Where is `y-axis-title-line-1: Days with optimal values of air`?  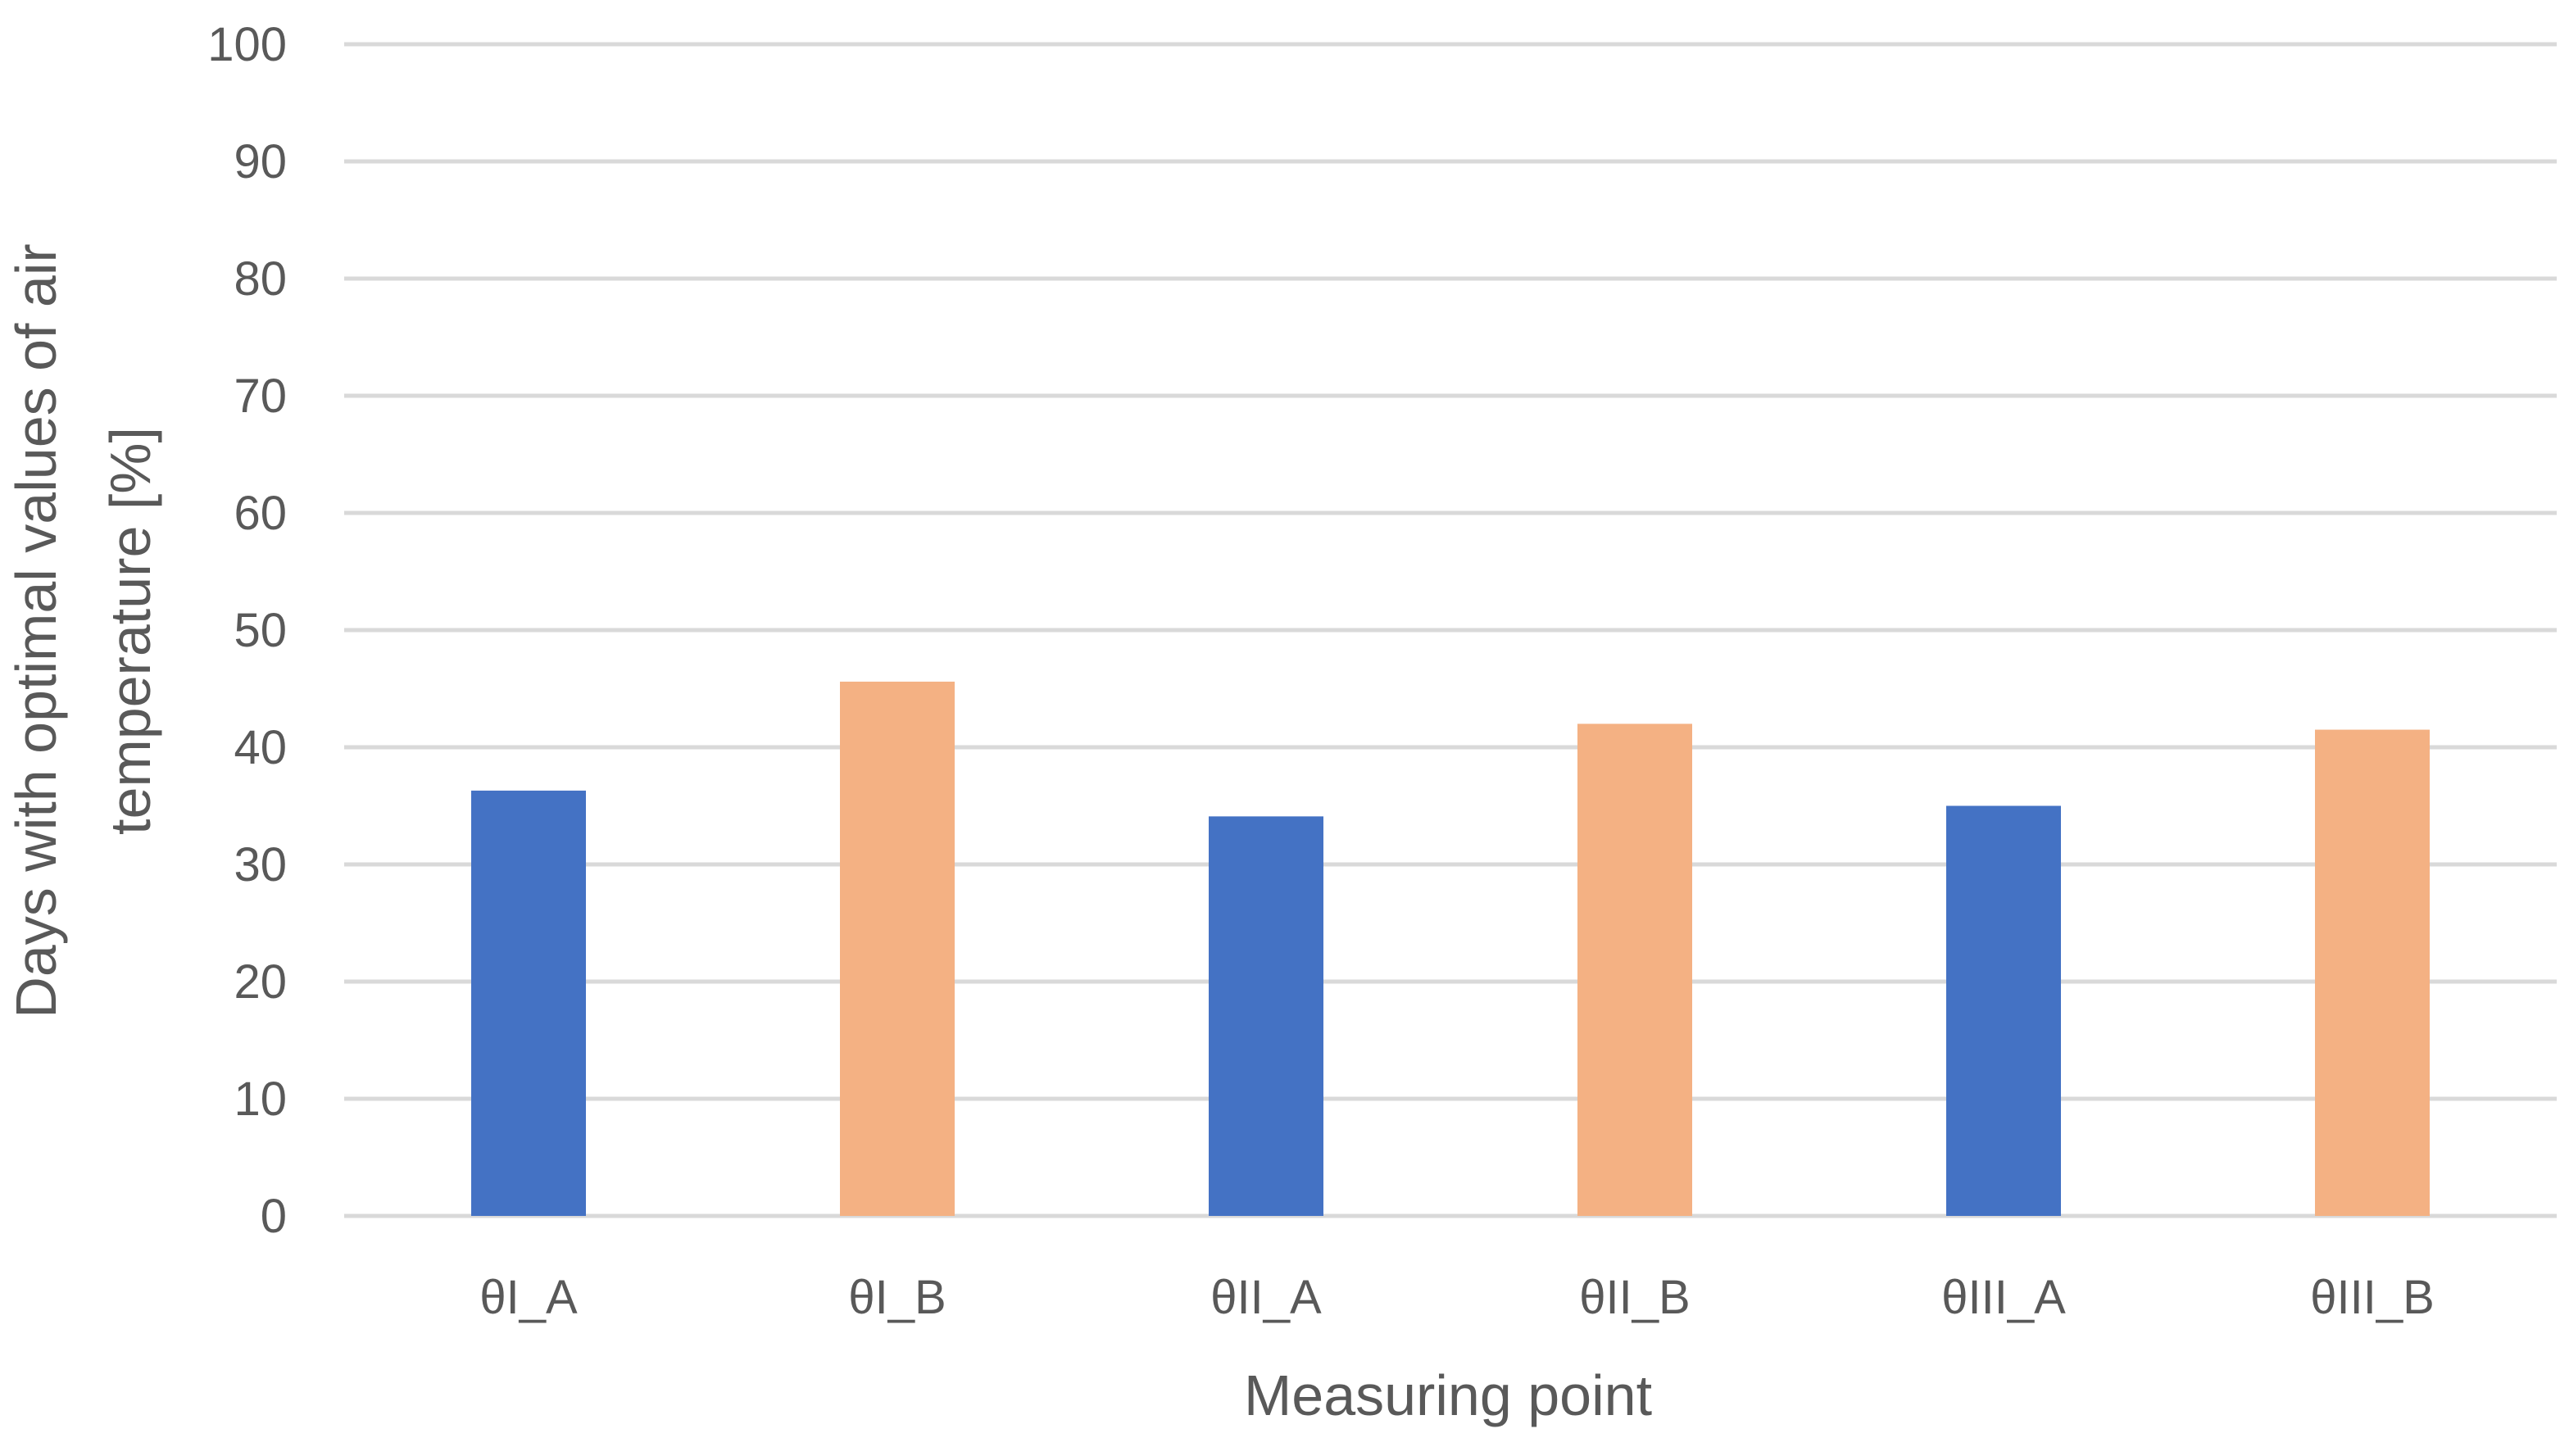 y-axis-title-line-1: Days with optimal values of air is located at coordinates (36, 631).